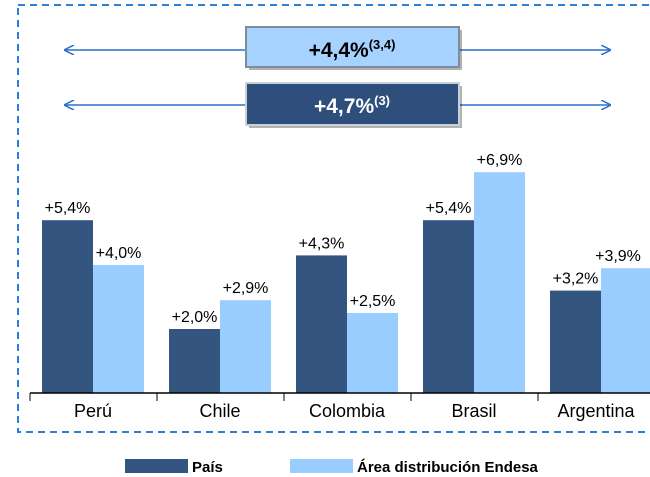 The width and height of the screenshot is (650, 477). Describe the element at coordinates (448, 467) in the screenshot. I see `legend-label: Área distribución Endesa` at that location.